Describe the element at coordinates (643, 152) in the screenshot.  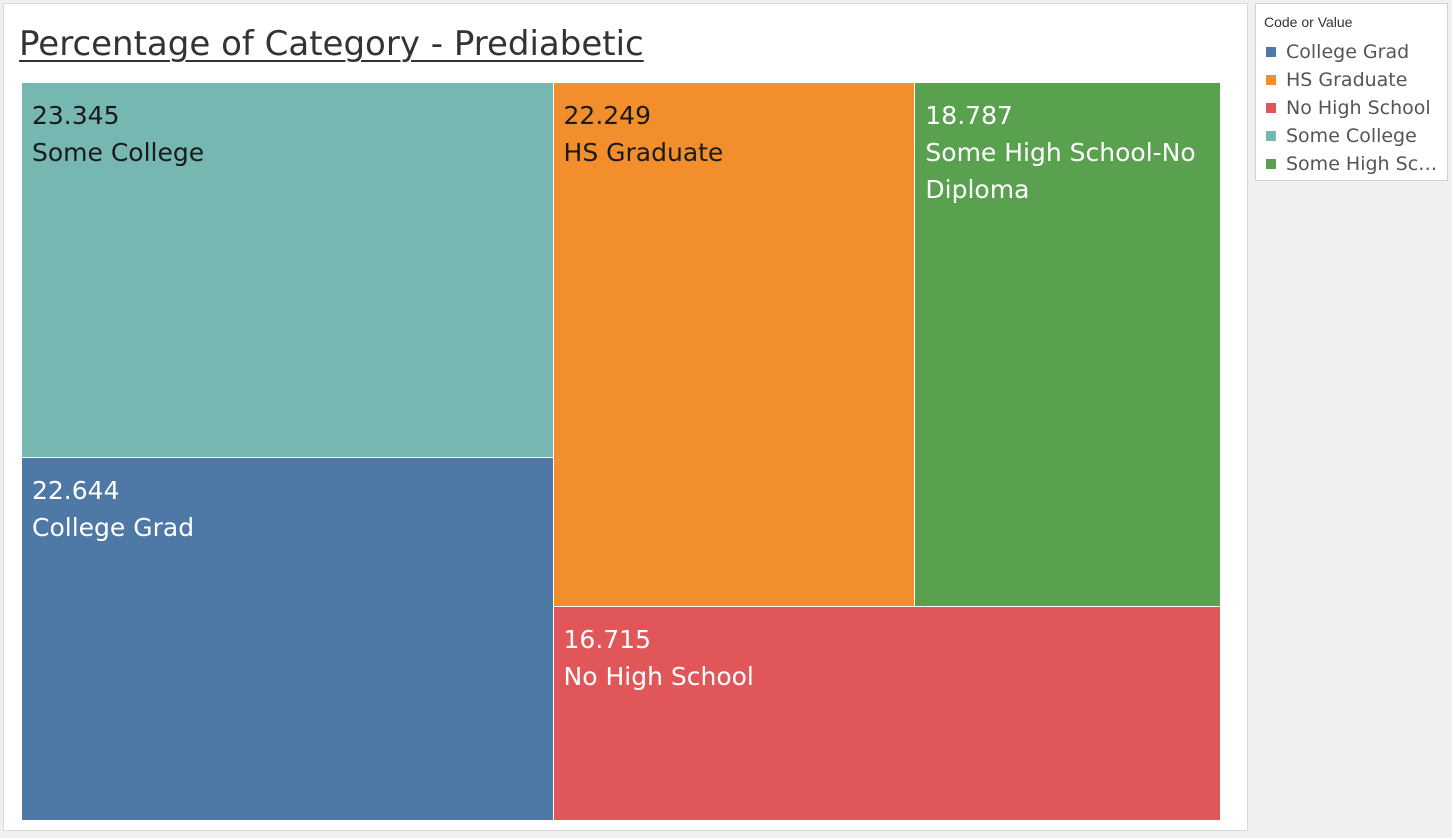
I see `tile-label: HS Graduate` at that location.